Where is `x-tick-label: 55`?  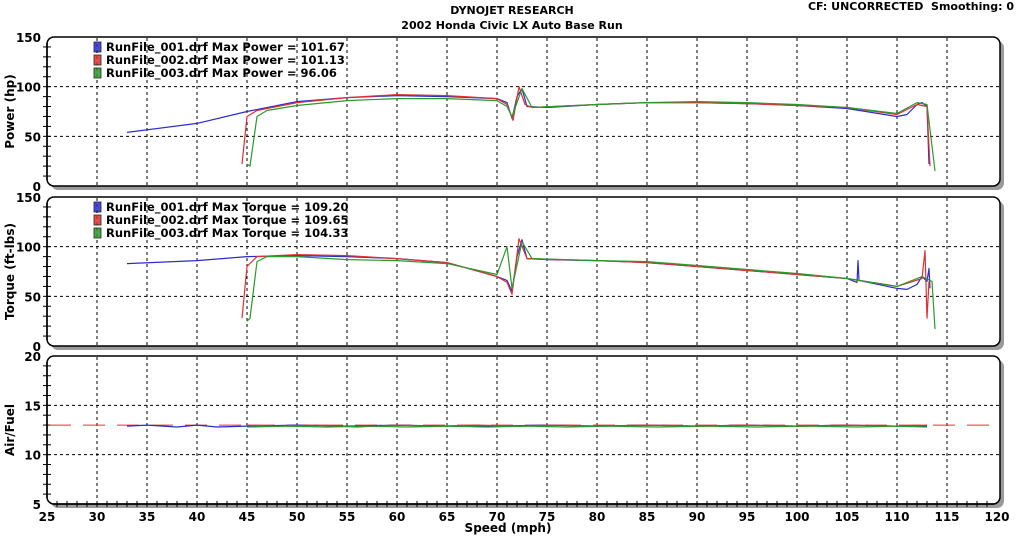
x-tick-label: 55 is located at coordinates (347, 517).